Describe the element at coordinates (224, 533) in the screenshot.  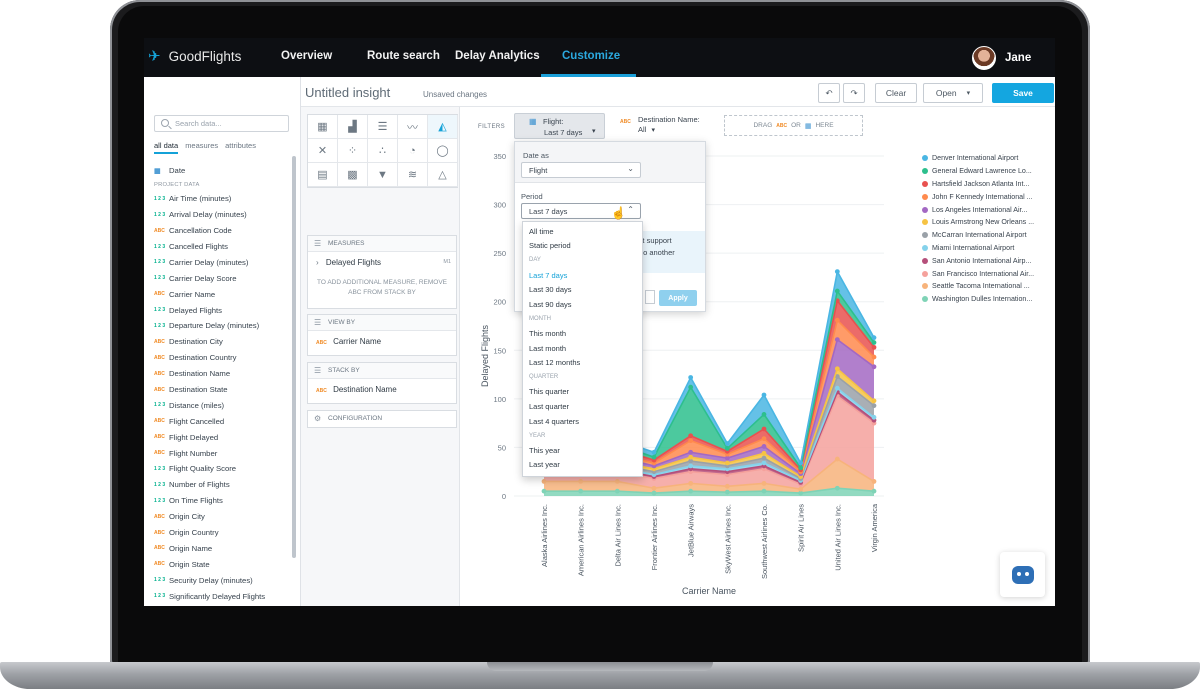
I see `catalog-item: ABC Origin Country` at that location.